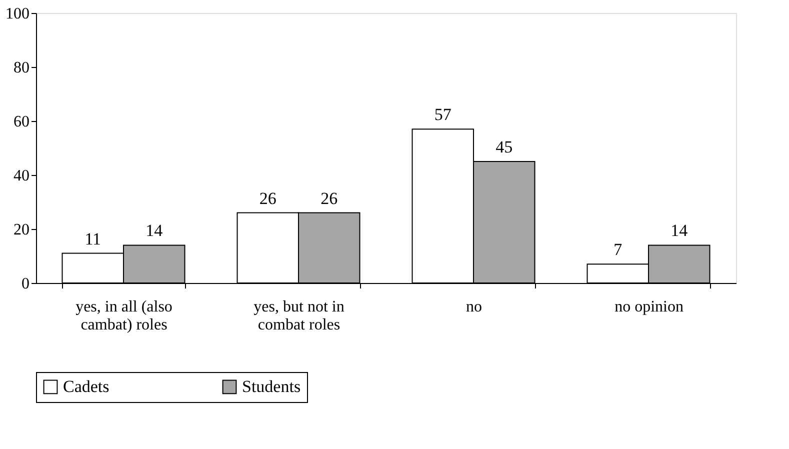  I want to click on y-tick-label: 0, so click(26, 284).